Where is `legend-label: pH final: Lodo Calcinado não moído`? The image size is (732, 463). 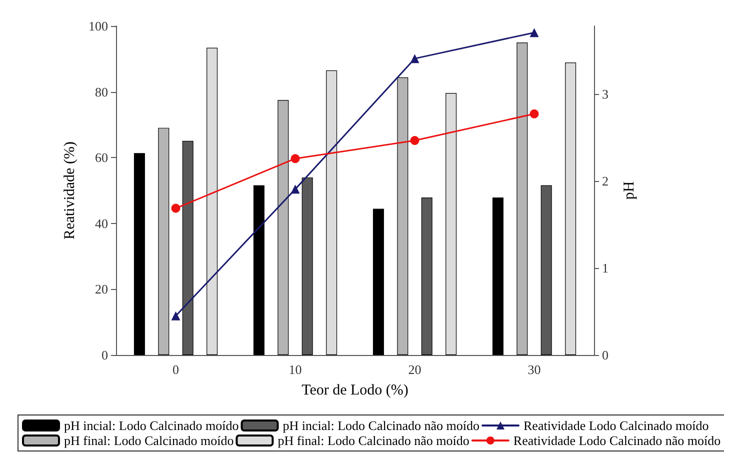 legend-label: pH final: Lodo Calcinado não moído is located at coordinates (374, 440).